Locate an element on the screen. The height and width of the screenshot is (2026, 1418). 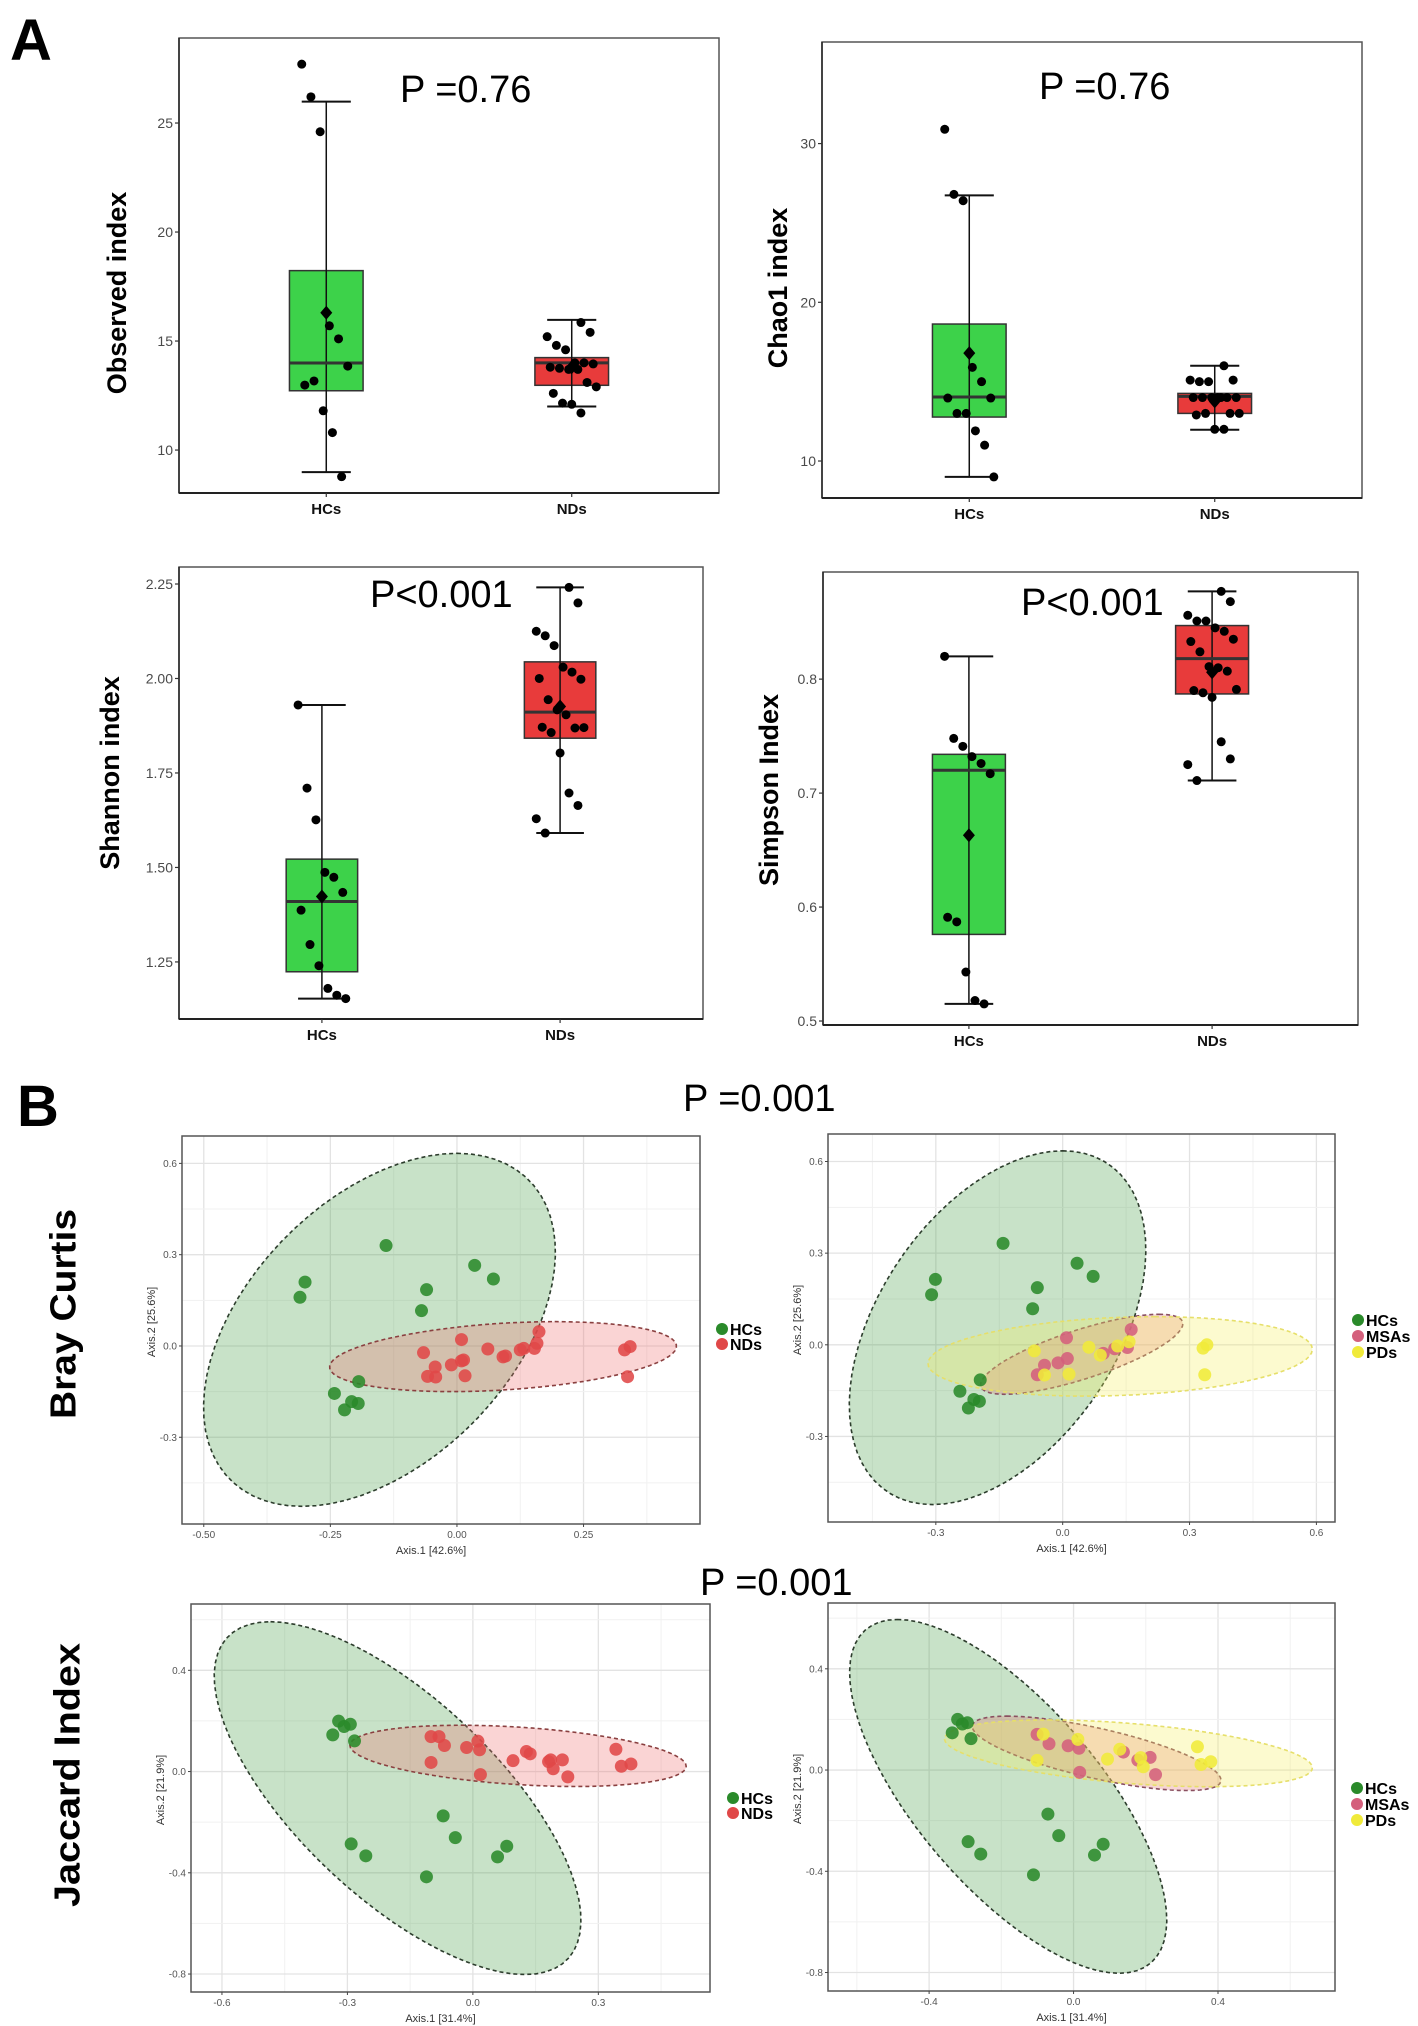
data-point-msas is located at coordinates (1067, 1359).